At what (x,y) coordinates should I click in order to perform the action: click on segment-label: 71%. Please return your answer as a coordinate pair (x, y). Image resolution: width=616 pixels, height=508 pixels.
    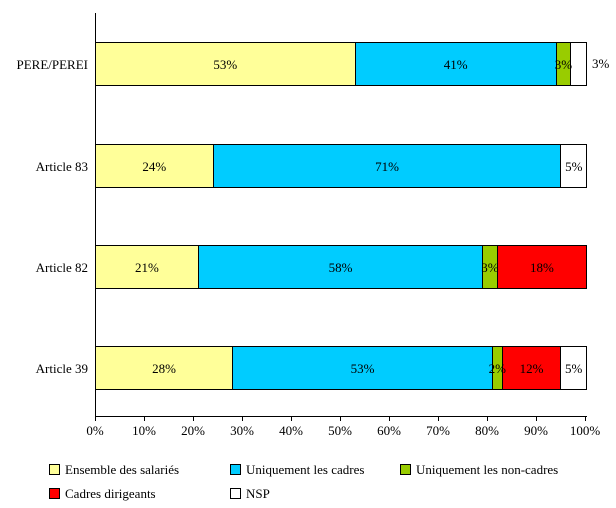
    Looking at the image, I should click on (387, 166).